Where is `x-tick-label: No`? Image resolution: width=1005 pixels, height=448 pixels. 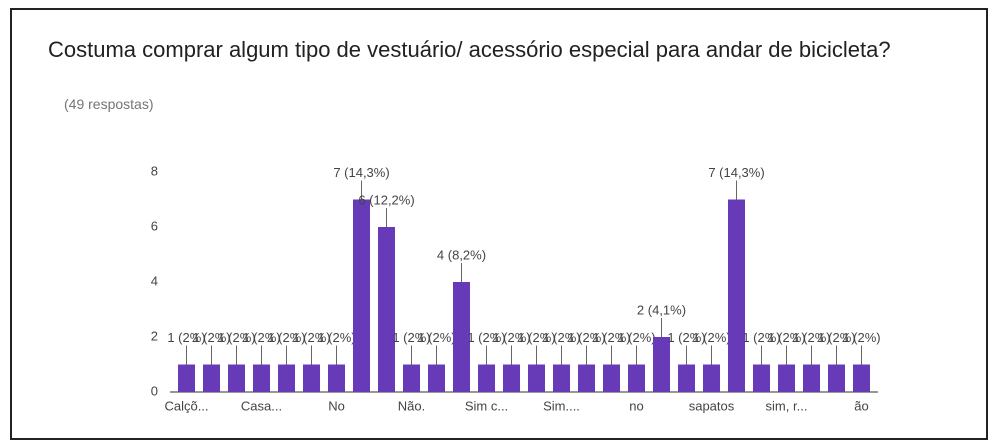
x-tick-label: No is located at coordinates (336, 405).